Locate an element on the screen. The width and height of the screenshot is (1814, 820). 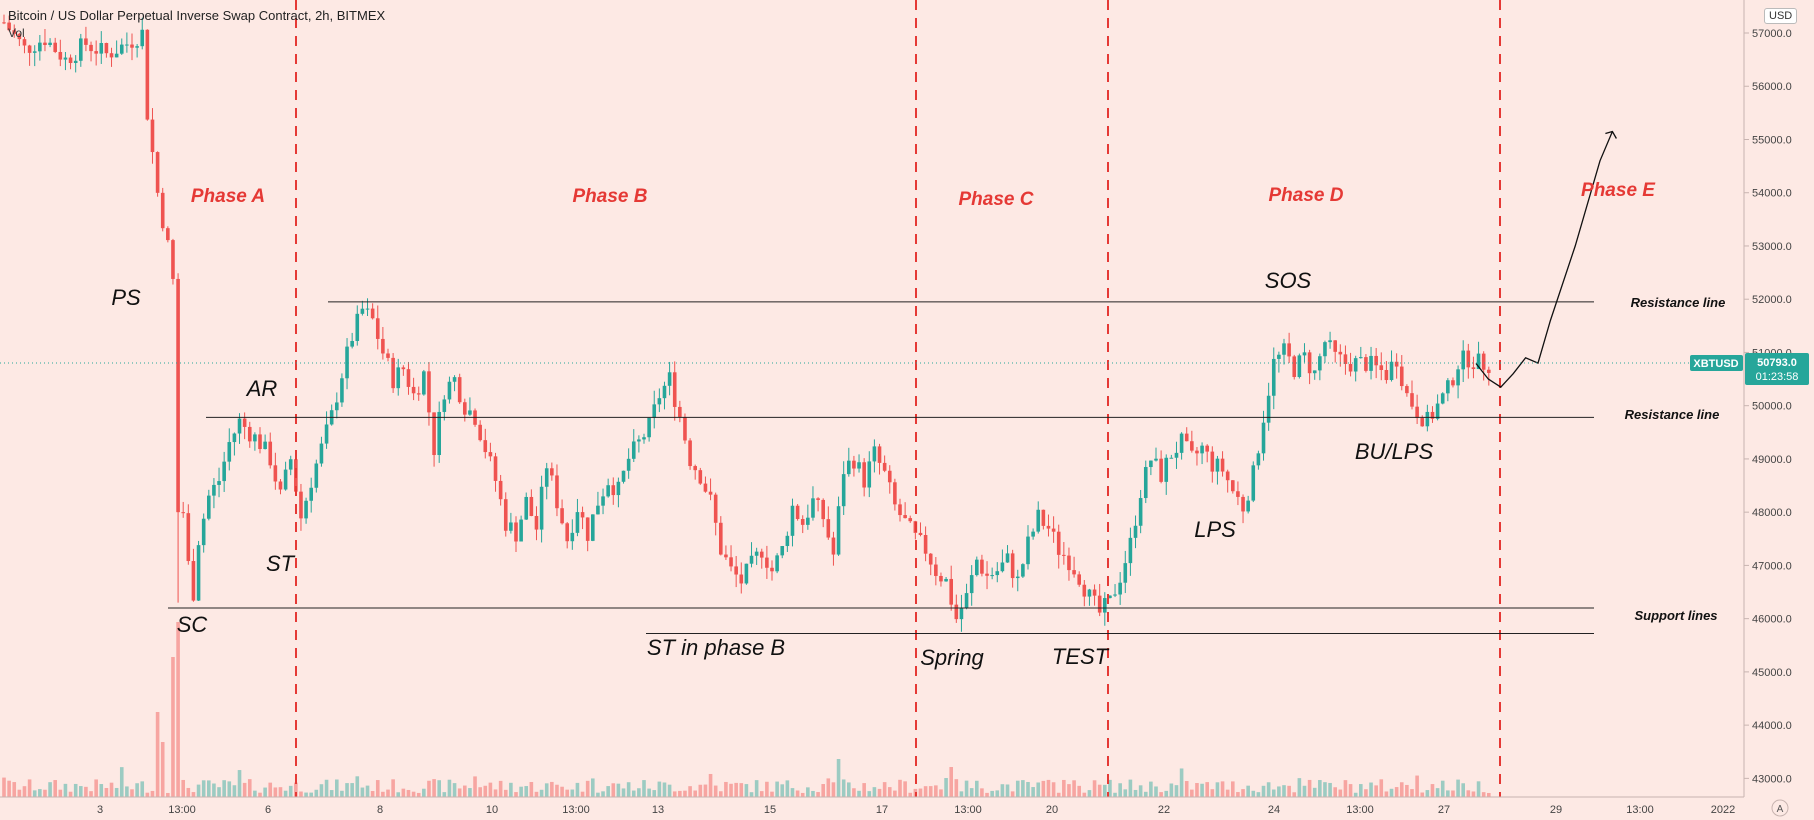
time-axis is located at coordinates (907, 808).